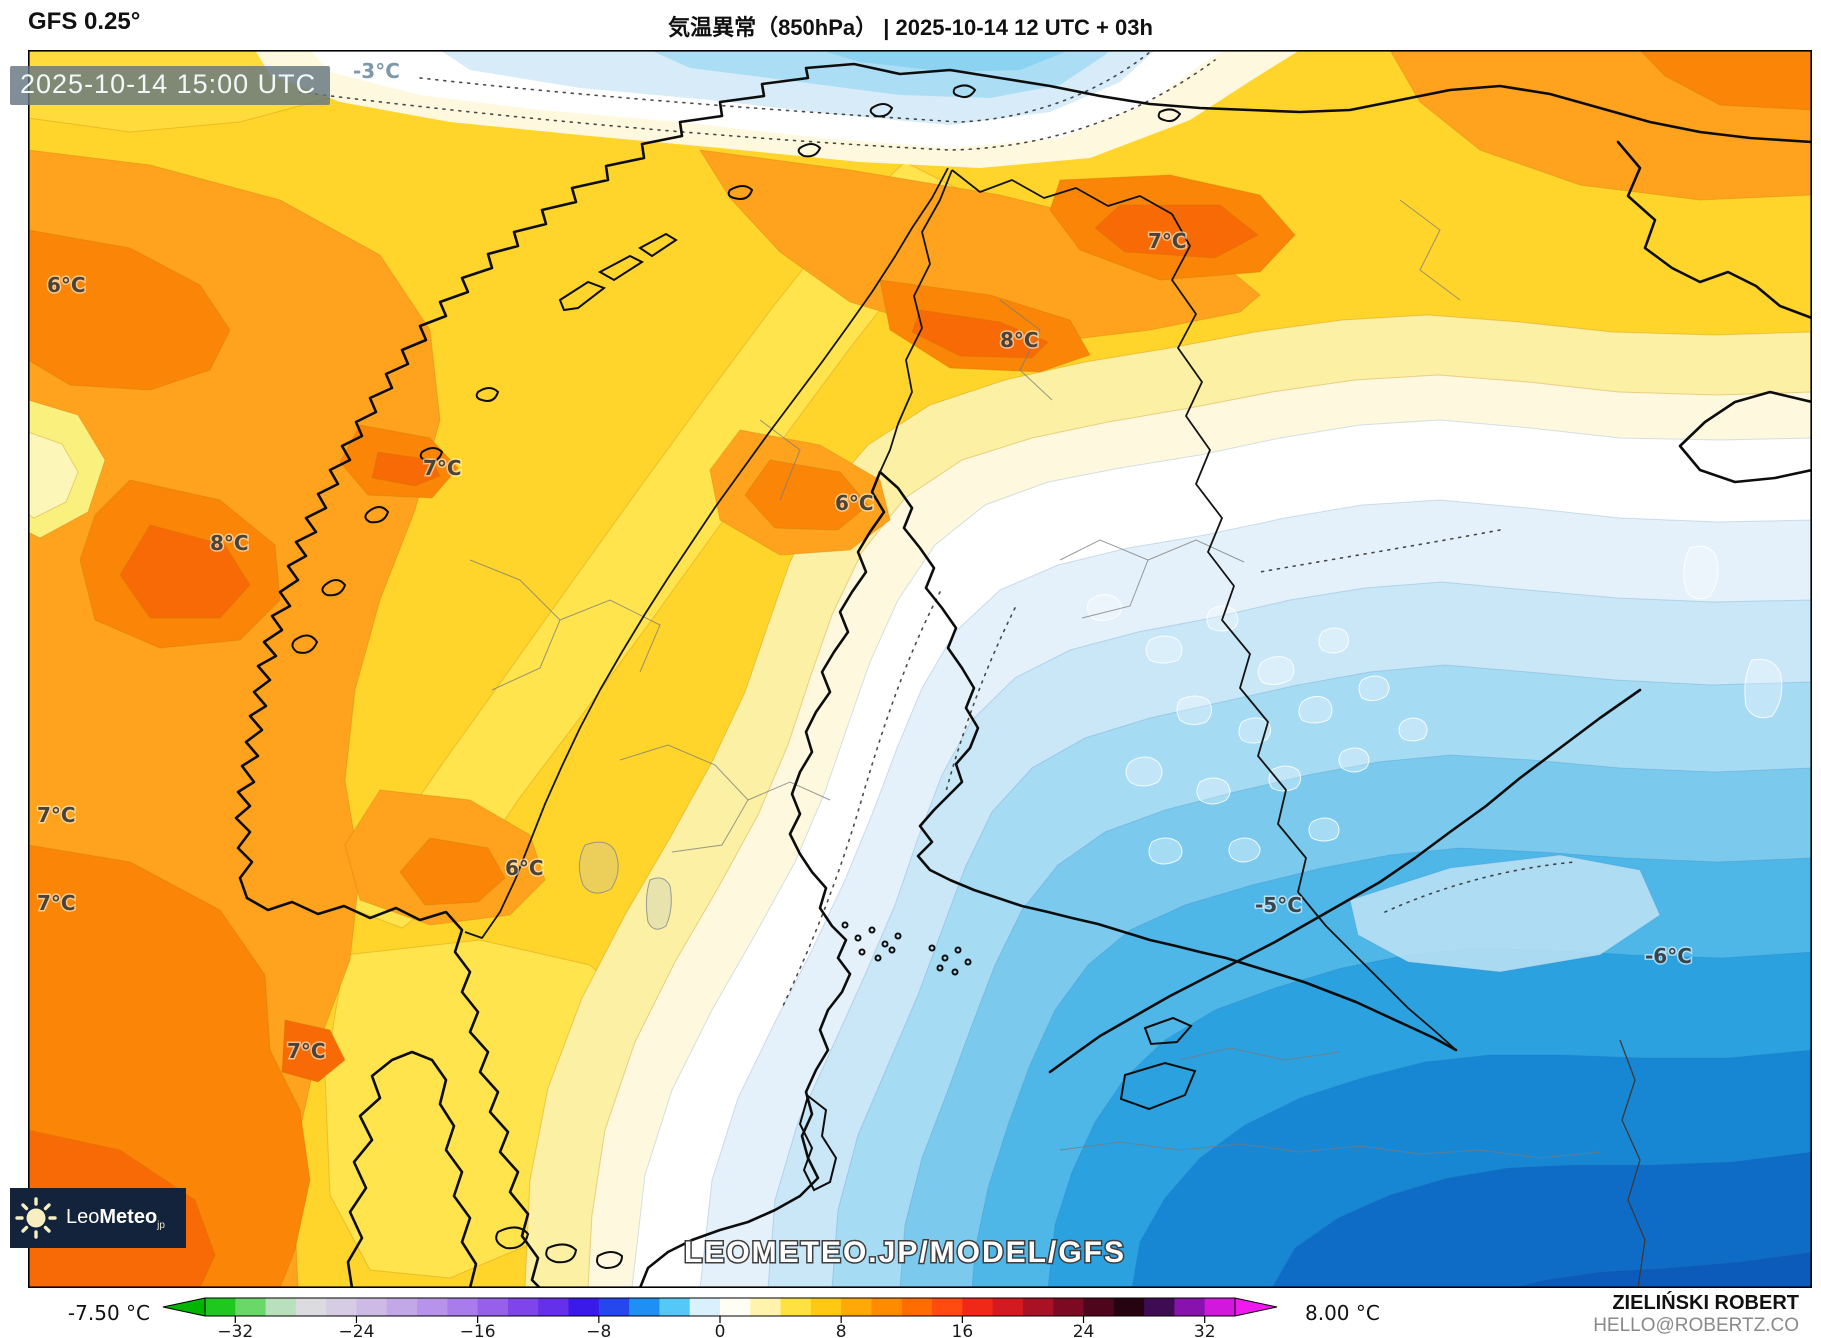 This screenshot has width=1821, height=1338. I want to click on svg-text: −24, so click(357, 1330).